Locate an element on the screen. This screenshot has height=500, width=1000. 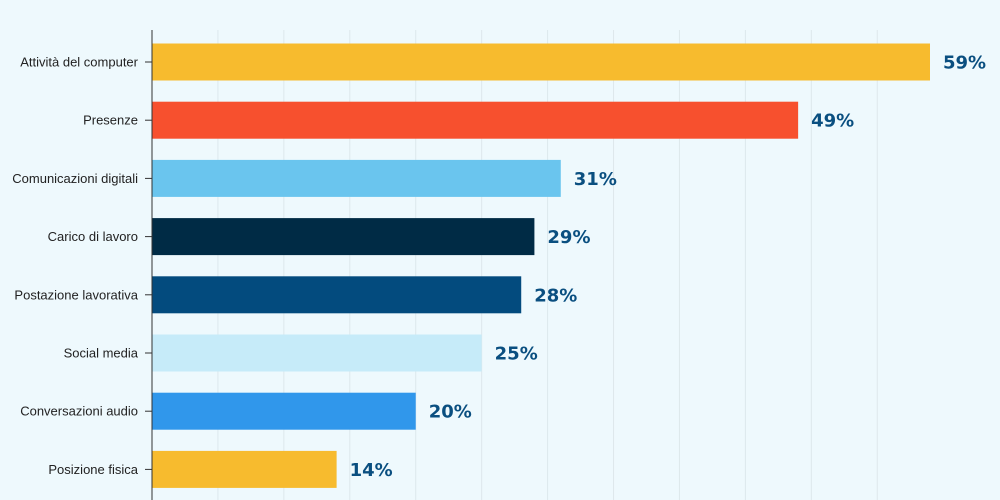
value-label: 31% is located at coordinates (595, 179).